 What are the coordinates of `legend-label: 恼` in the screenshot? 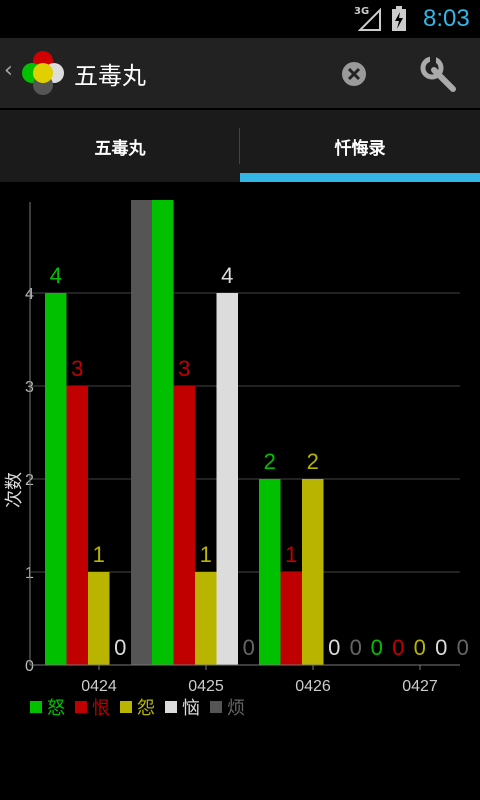 It's located at (191, 708).